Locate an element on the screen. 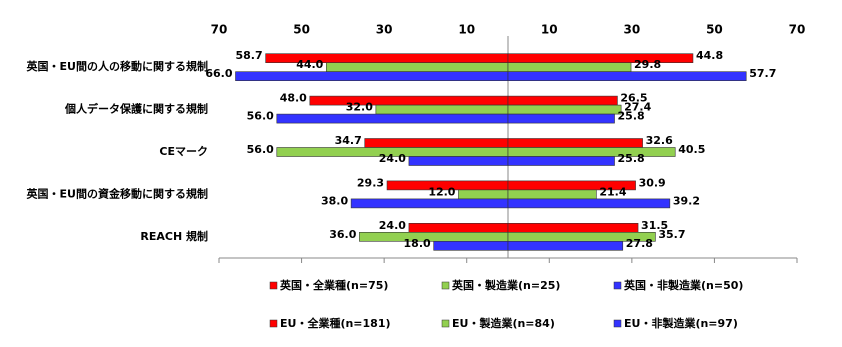 This screenshot has width=842, height=347. value-label: 44.0 is located at coordinates (309, 64).